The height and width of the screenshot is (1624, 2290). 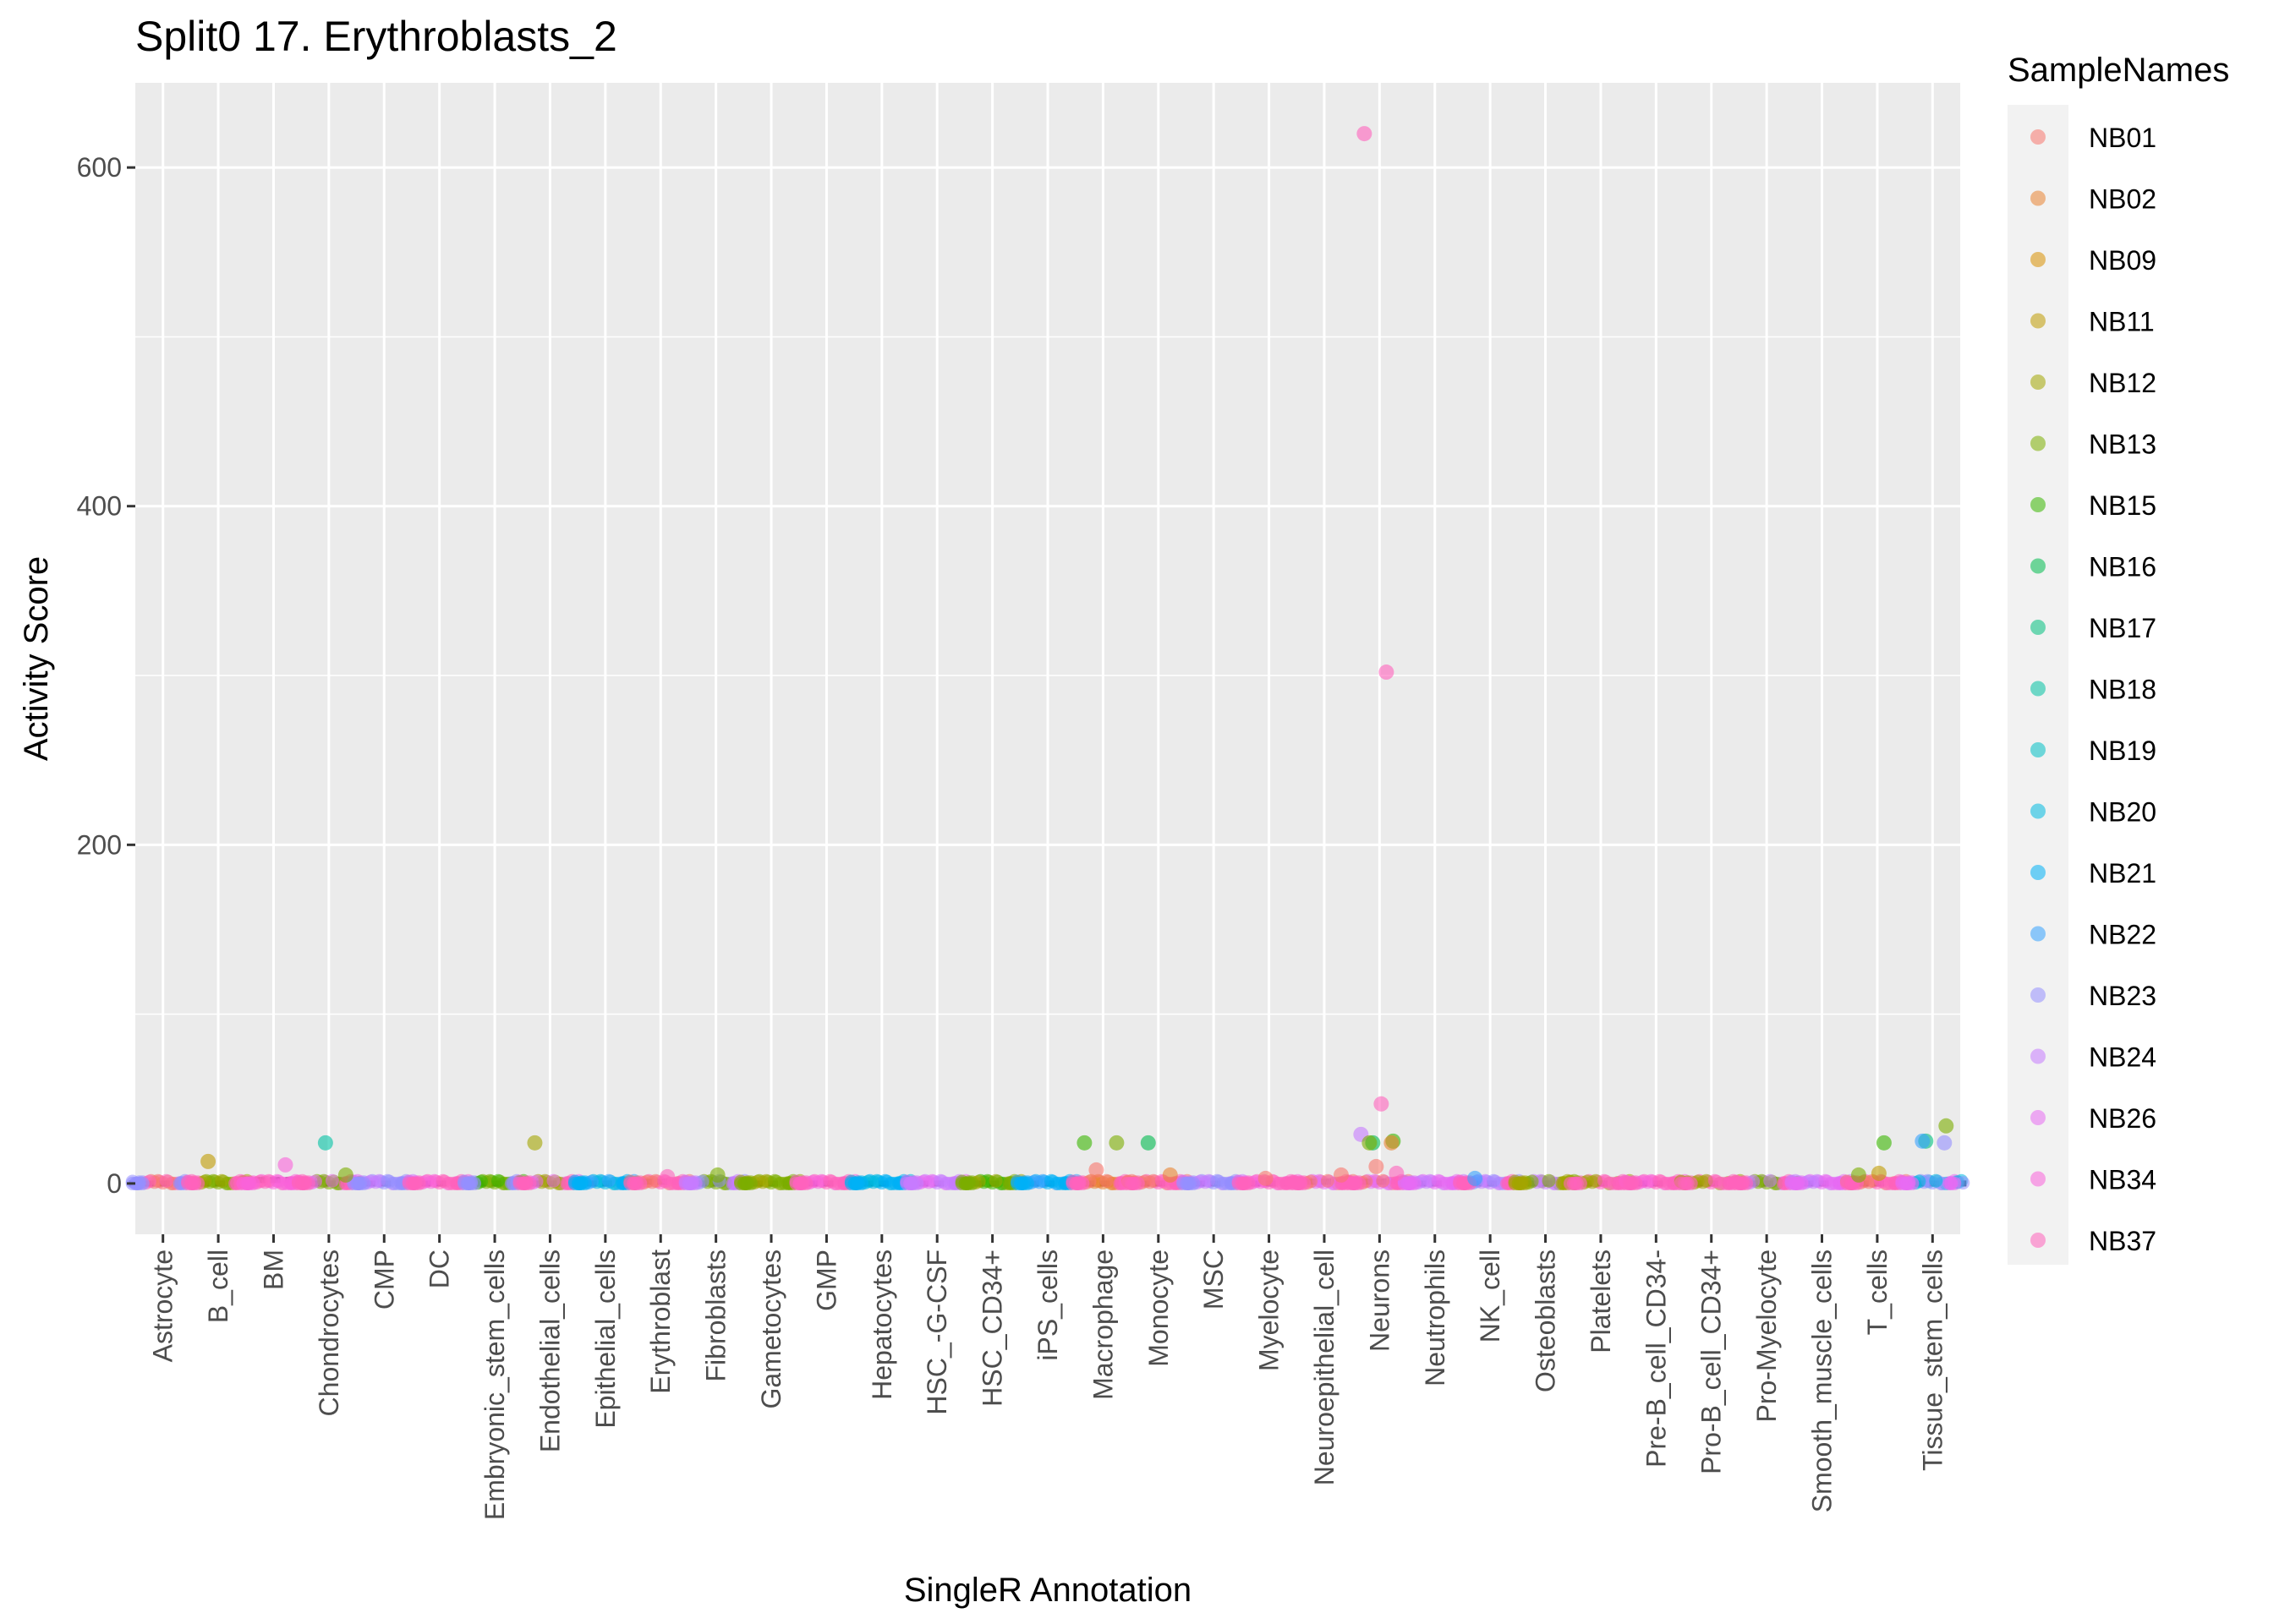 I want to click on x-tick-label: Neurons, so click(x=1379, y=1300).